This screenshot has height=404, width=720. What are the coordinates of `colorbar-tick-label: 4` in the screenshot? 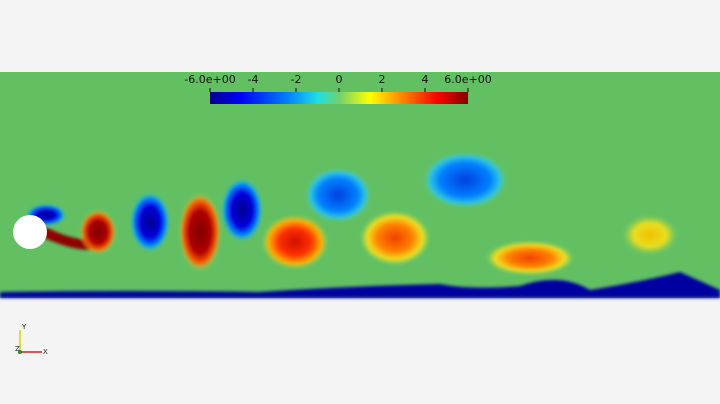 It's located at (425, 79).